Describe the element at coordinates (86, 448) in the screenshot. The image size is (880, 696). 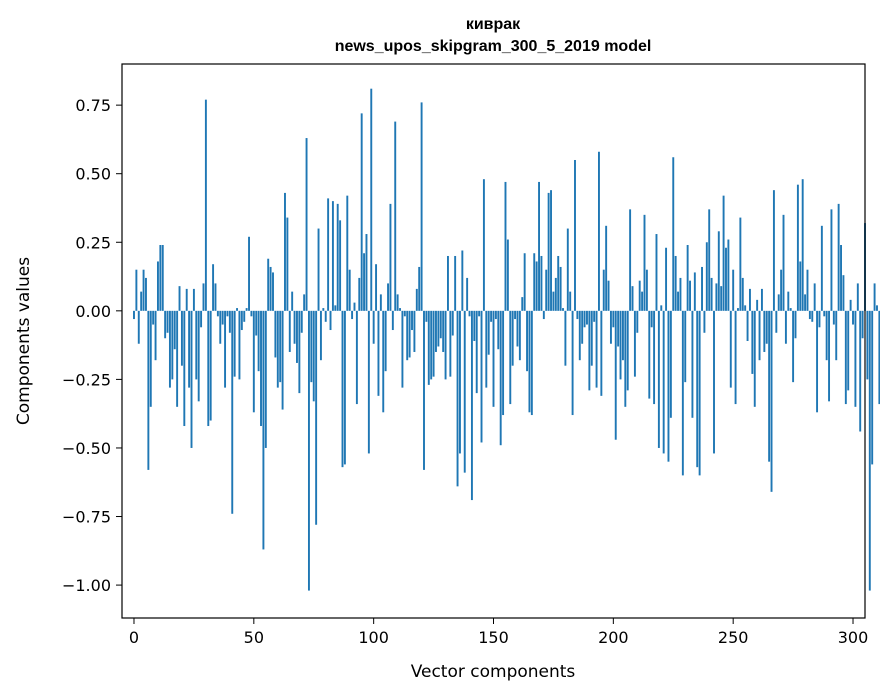
I see `y-tick-label: −0.50` at that location.